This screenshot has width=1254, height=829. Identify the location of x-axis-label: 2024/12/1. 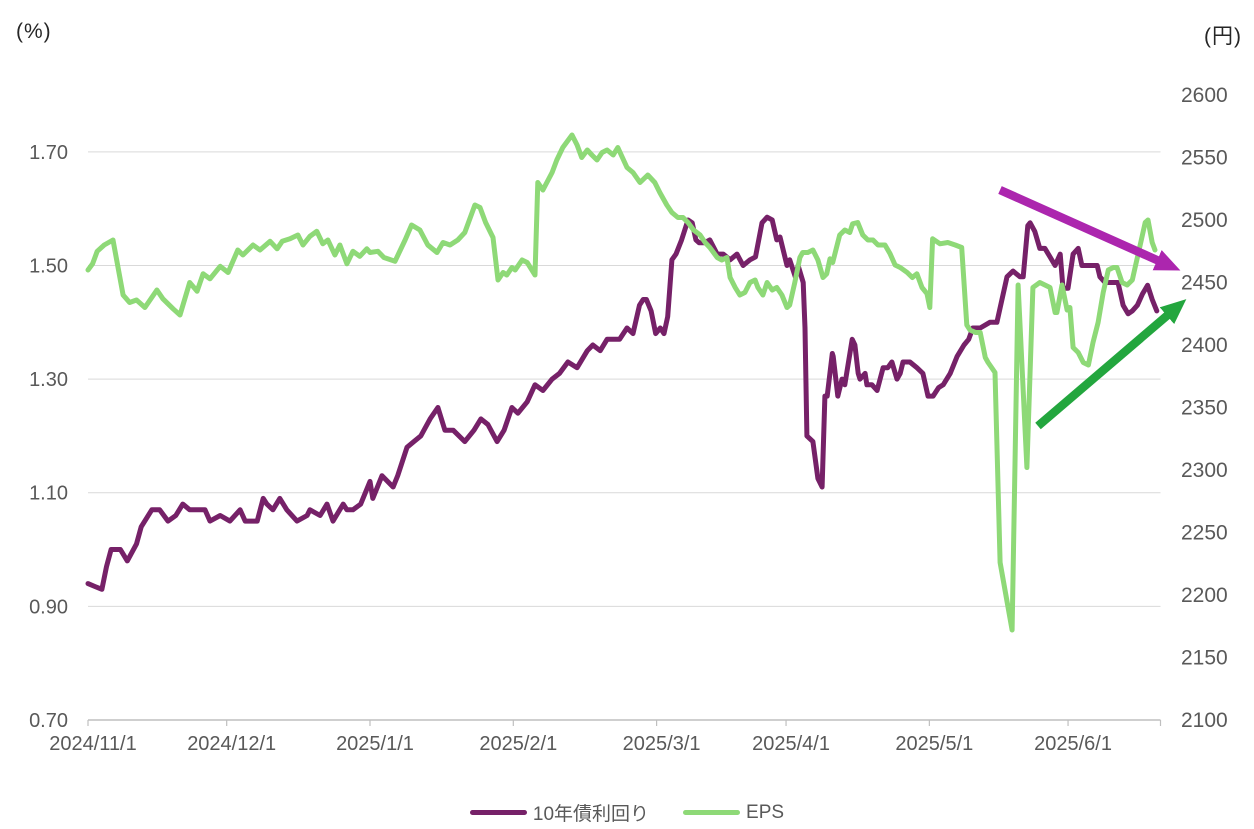
(231, 744).